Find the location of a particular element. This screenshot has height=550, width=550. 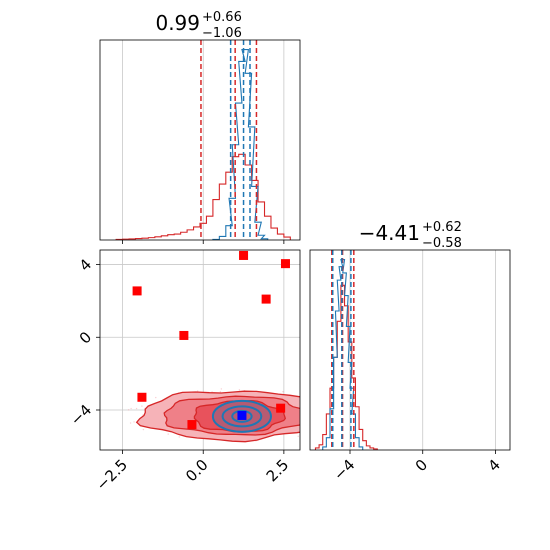

title-top-left-minus: −1.06 is located at coordinates (222, 33).